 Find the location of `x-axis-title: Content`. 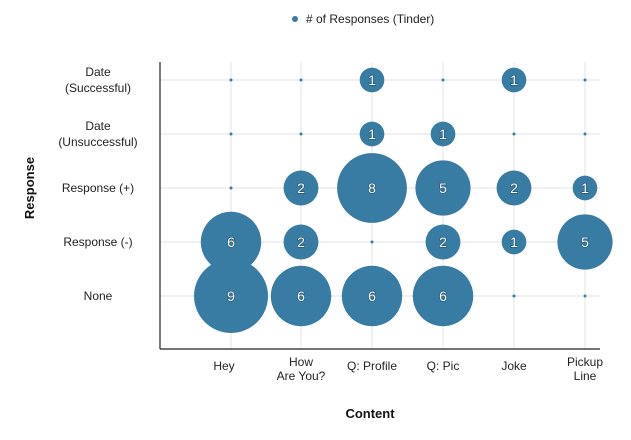

x-axis-title: Content is located at coordinates (370, 413).